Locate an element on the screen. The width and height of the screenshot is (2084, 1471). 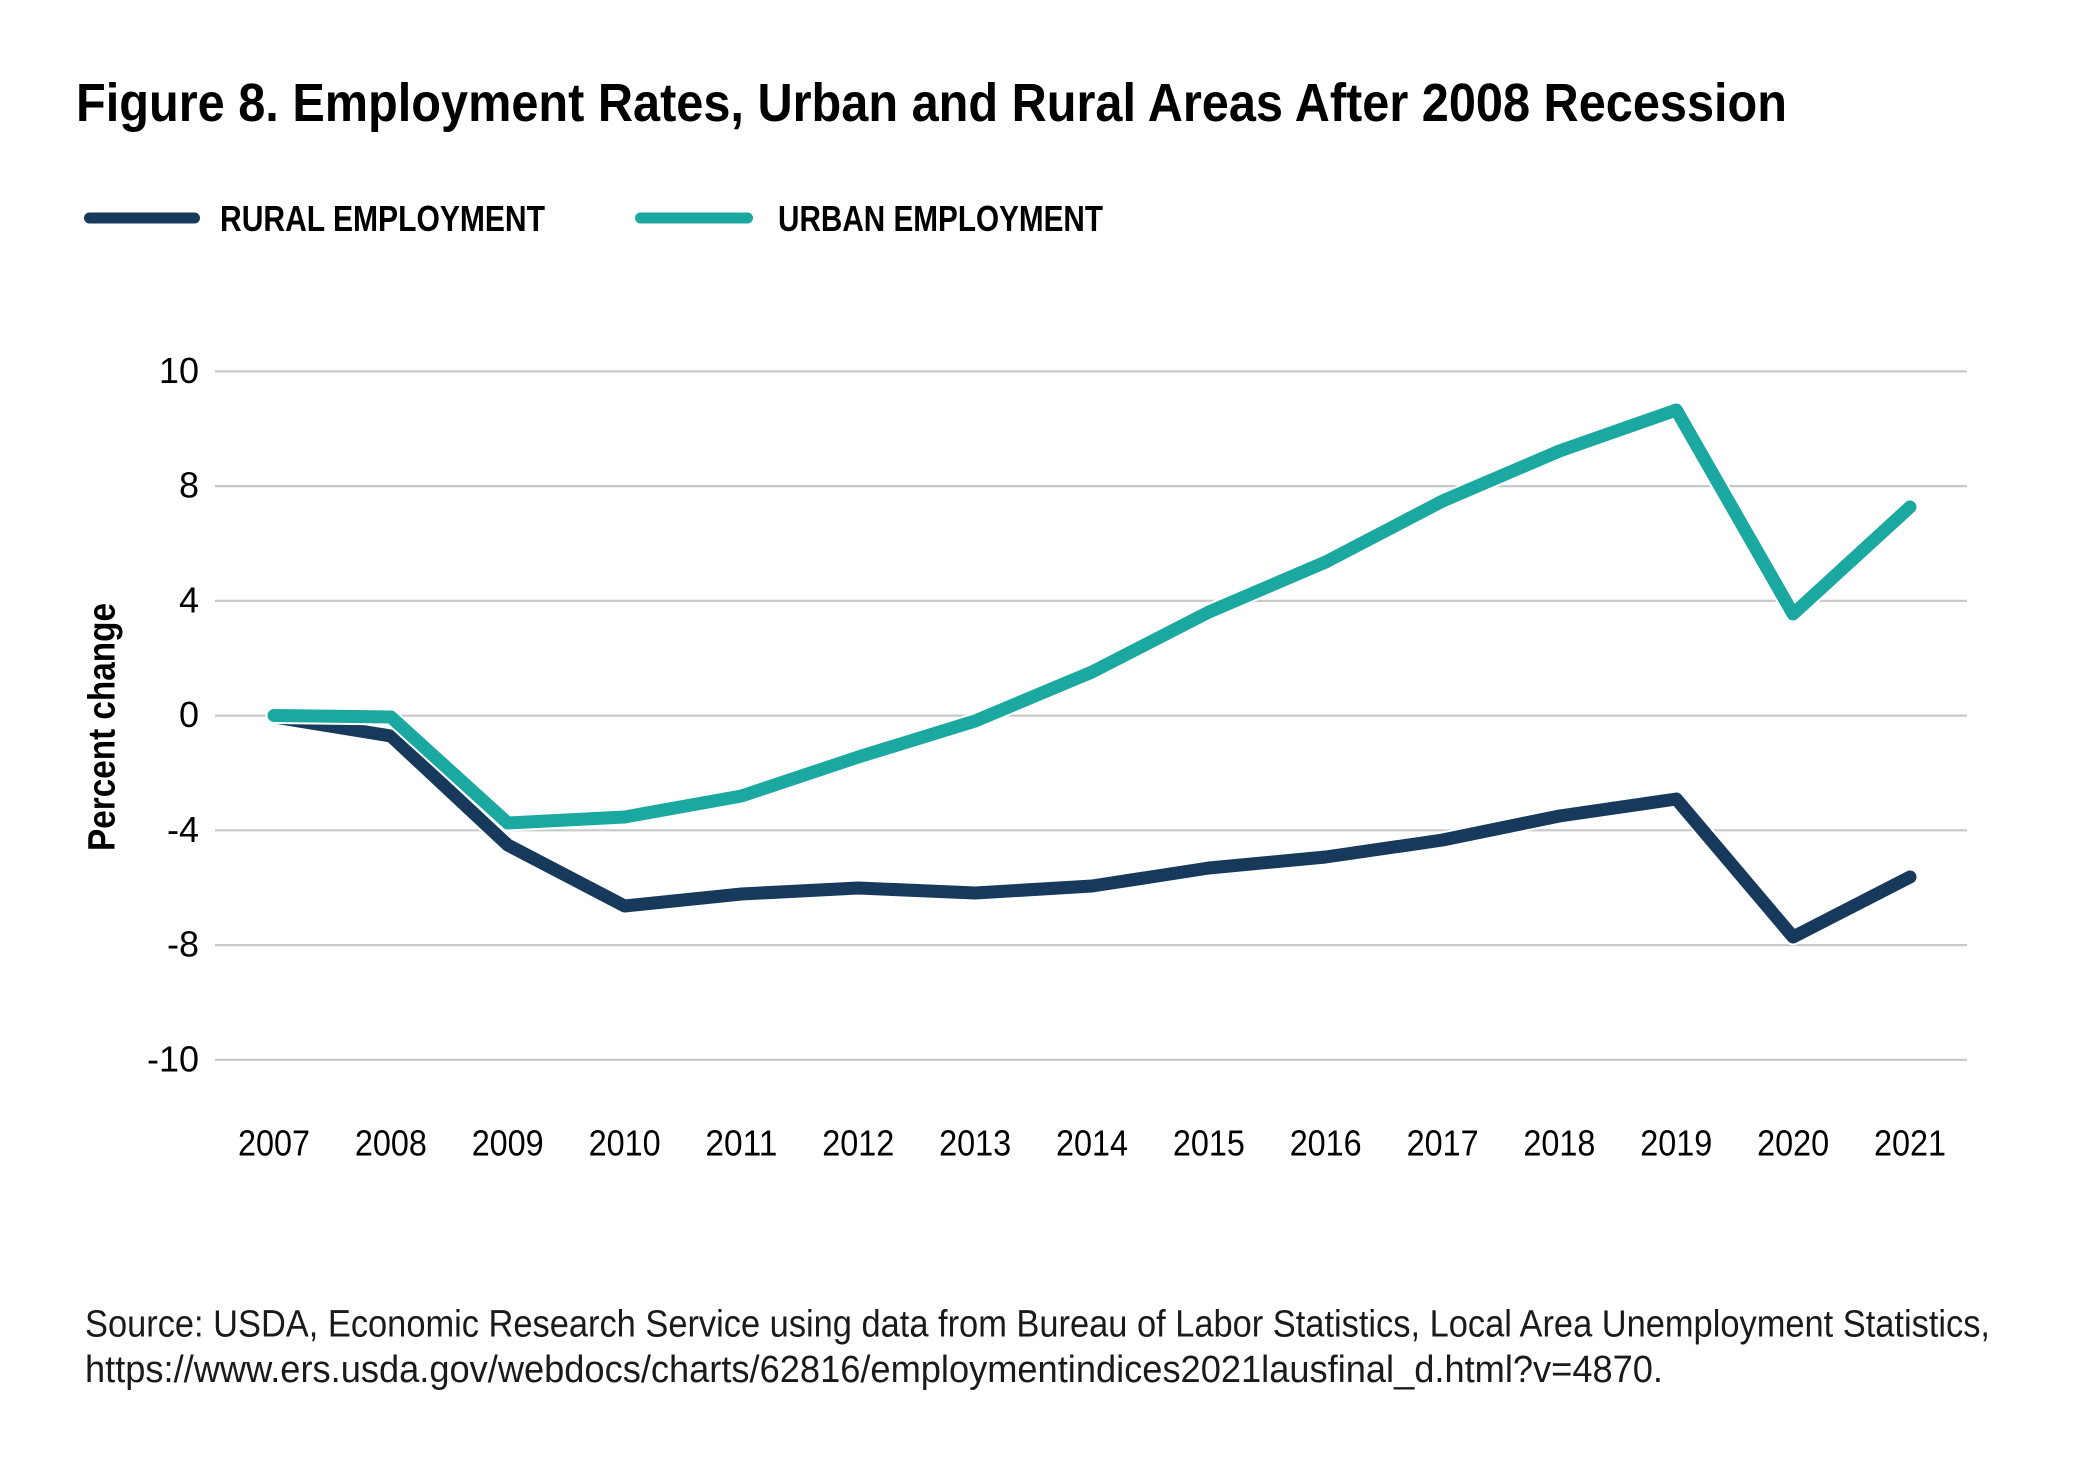
svg-text: -4 is located at coordinates (183, 829).